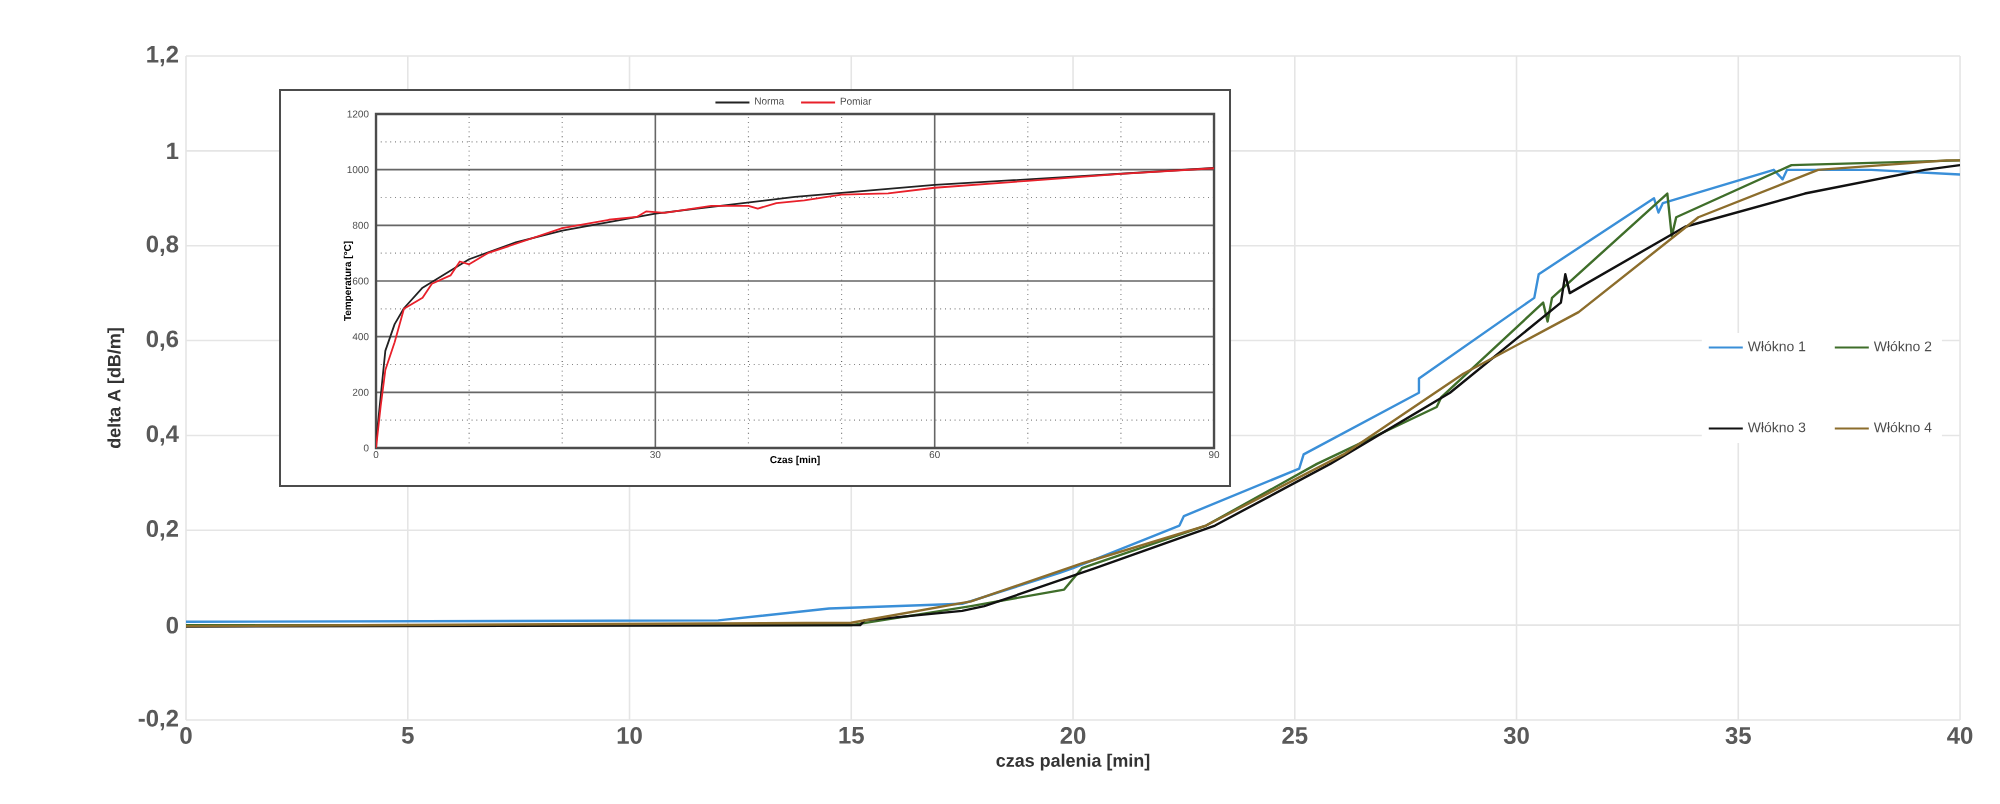 Image resolution: width=2000 pixels, height=804 pixels. Describe the element at coordinates (1738, 736) in the screenshot. I see `x-tick-label: 35` at that location.